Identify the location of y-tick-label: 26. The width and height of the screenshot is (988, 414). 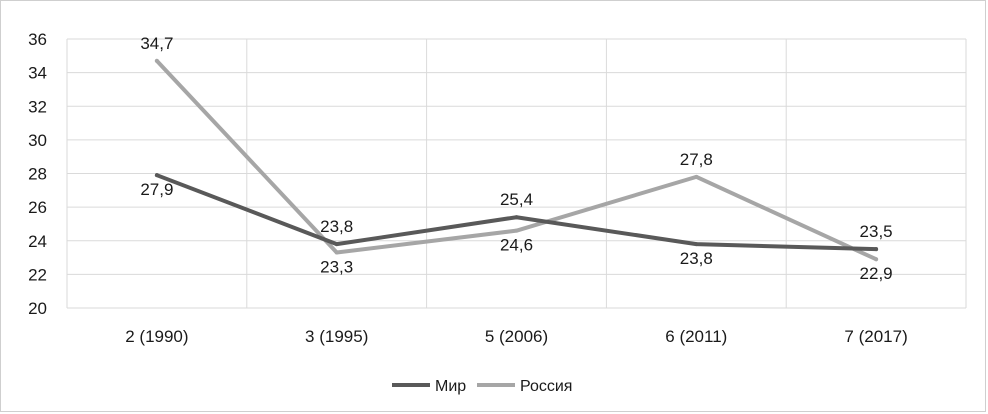
(37, 207).